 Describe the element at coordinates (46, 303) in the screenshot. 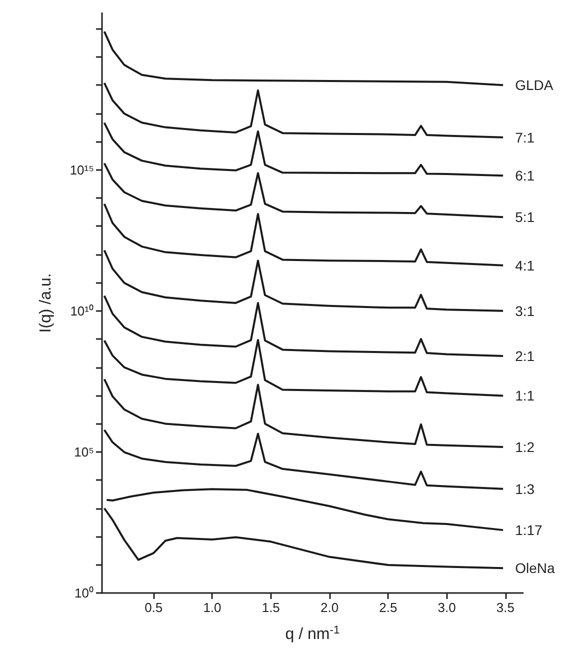

I see `y-axis-title: I(q) /a.u.` at that location.